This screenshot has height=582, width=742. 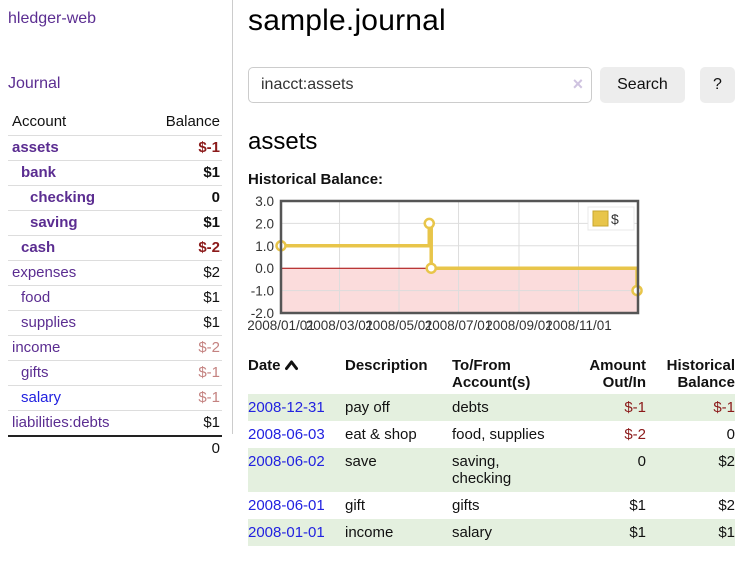 I want to click on transaction-description: income, so click(x=398, y=532).